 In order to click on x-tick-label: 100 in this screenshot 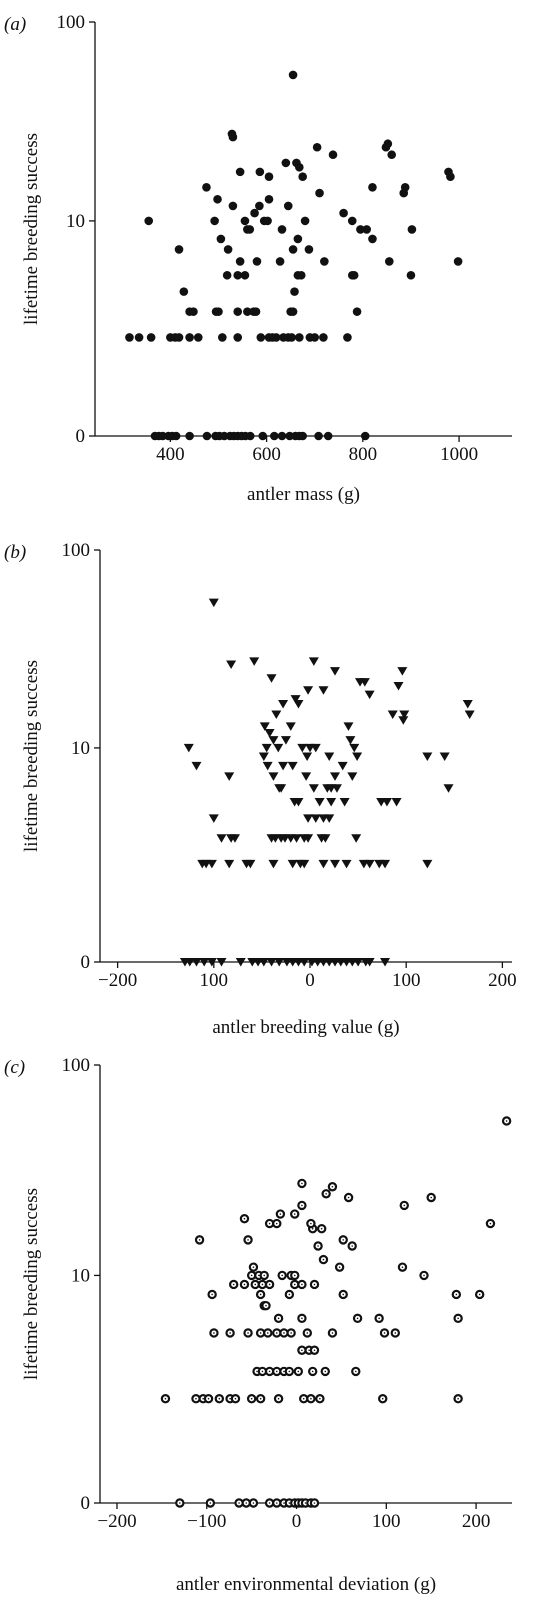, I will do `click(386, 1521)`.